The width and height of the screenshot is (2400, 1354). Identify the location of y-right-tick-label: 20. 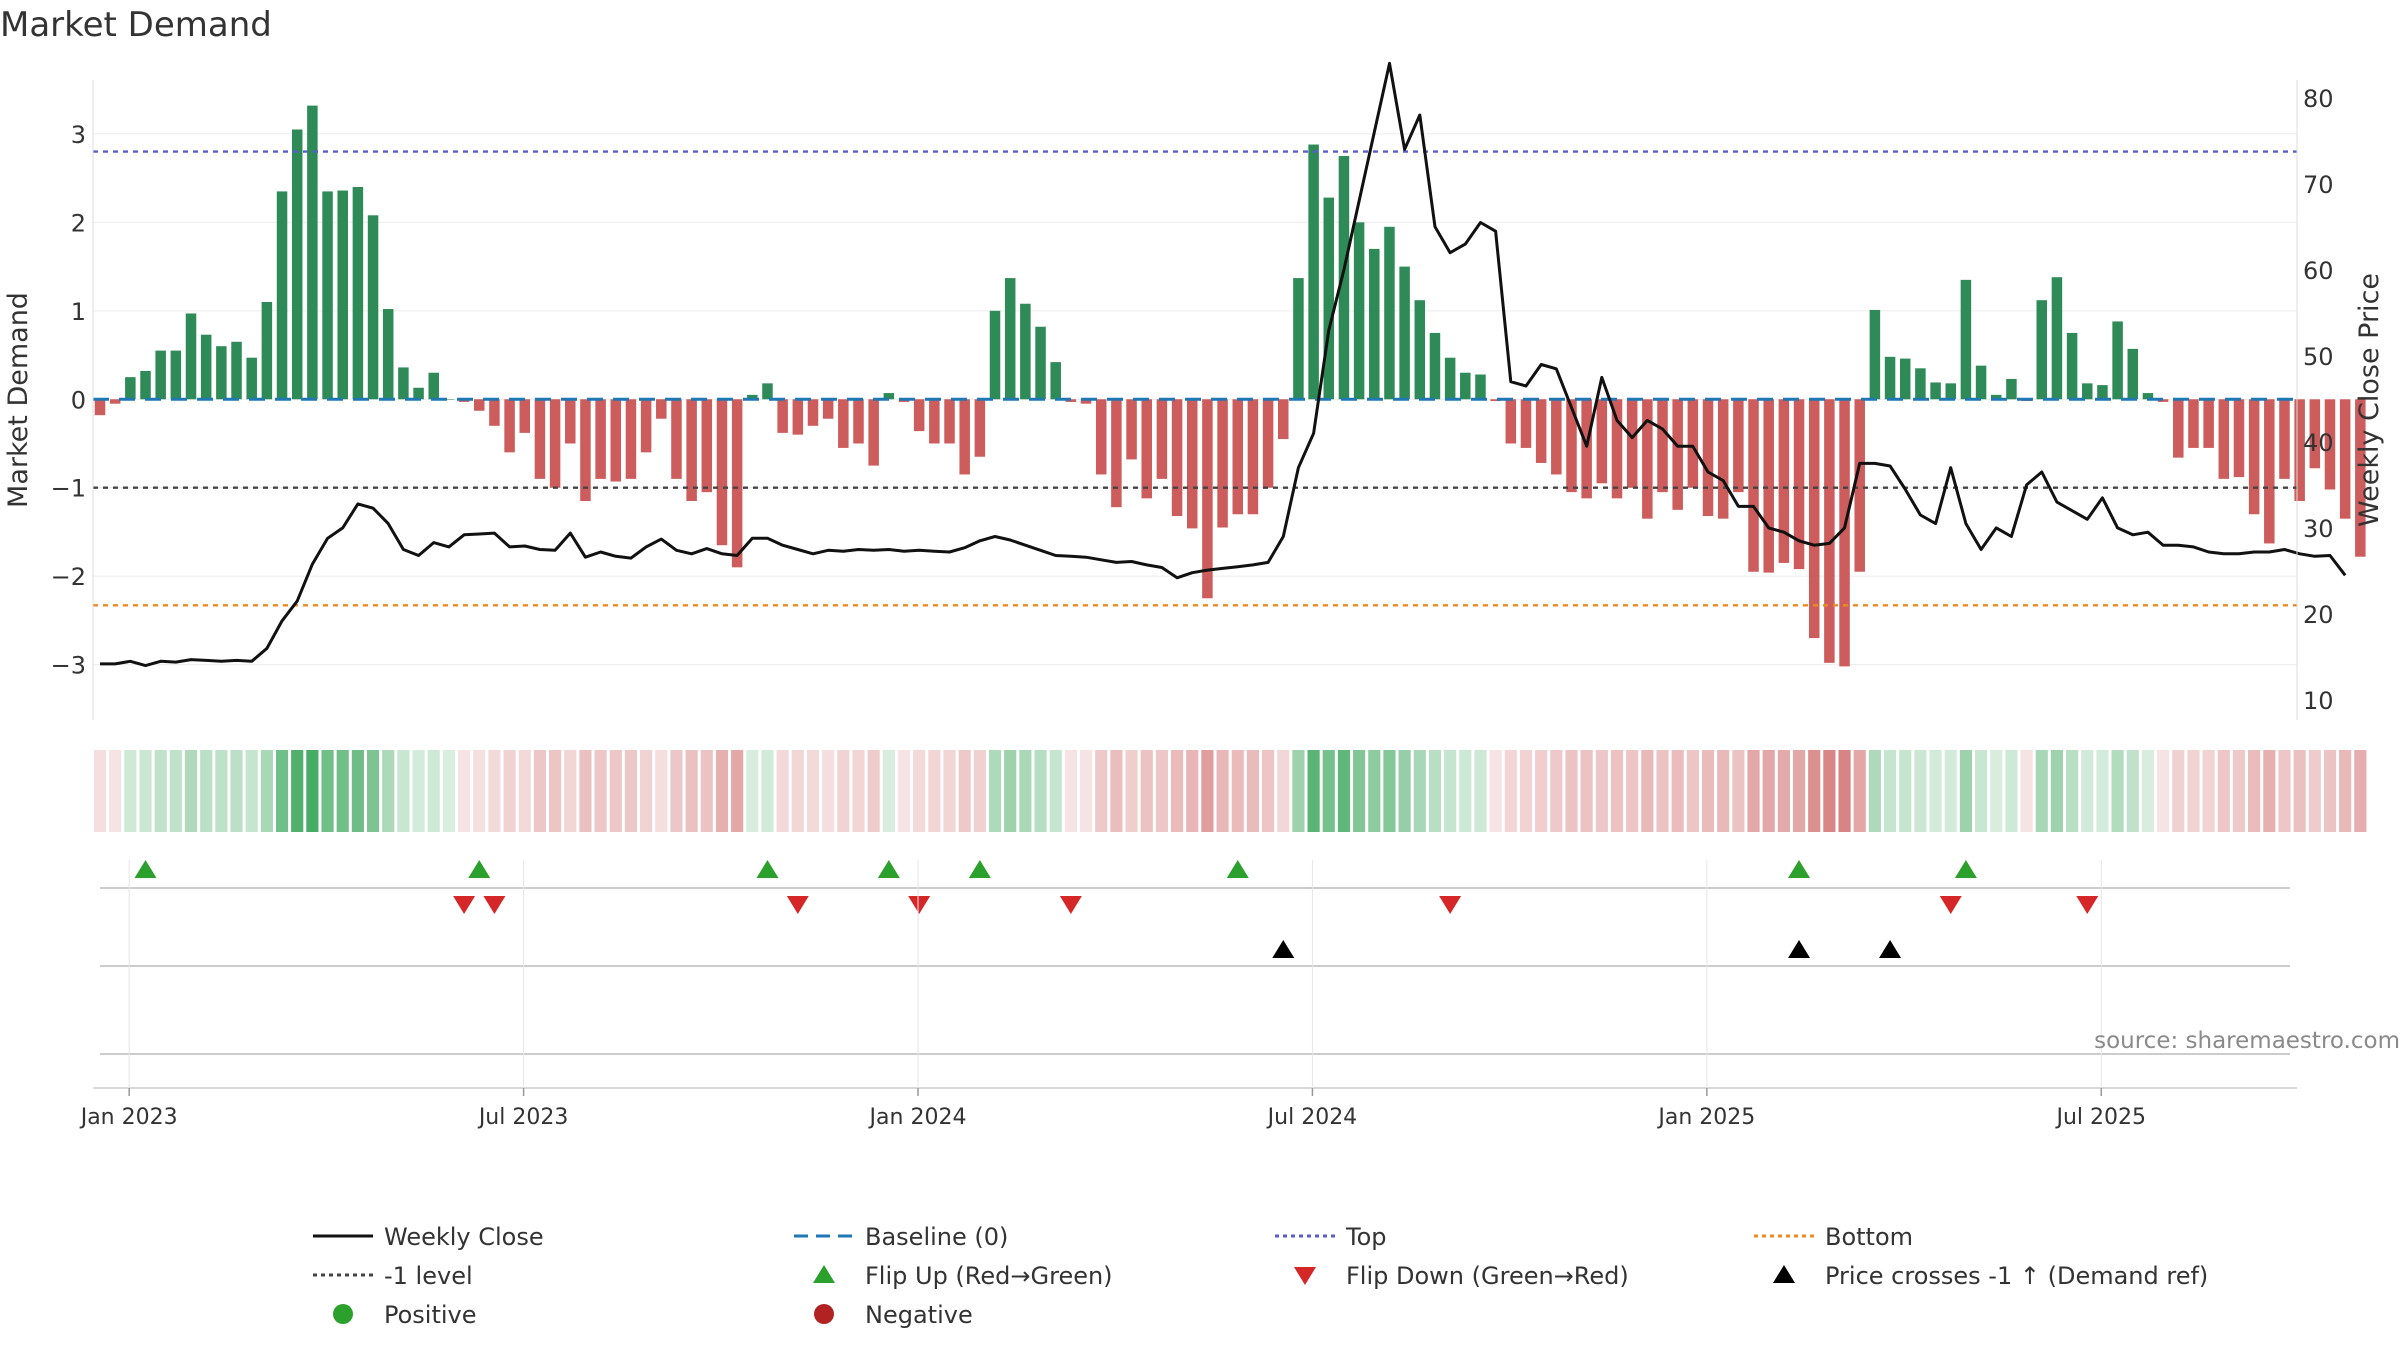
(2318, 615).